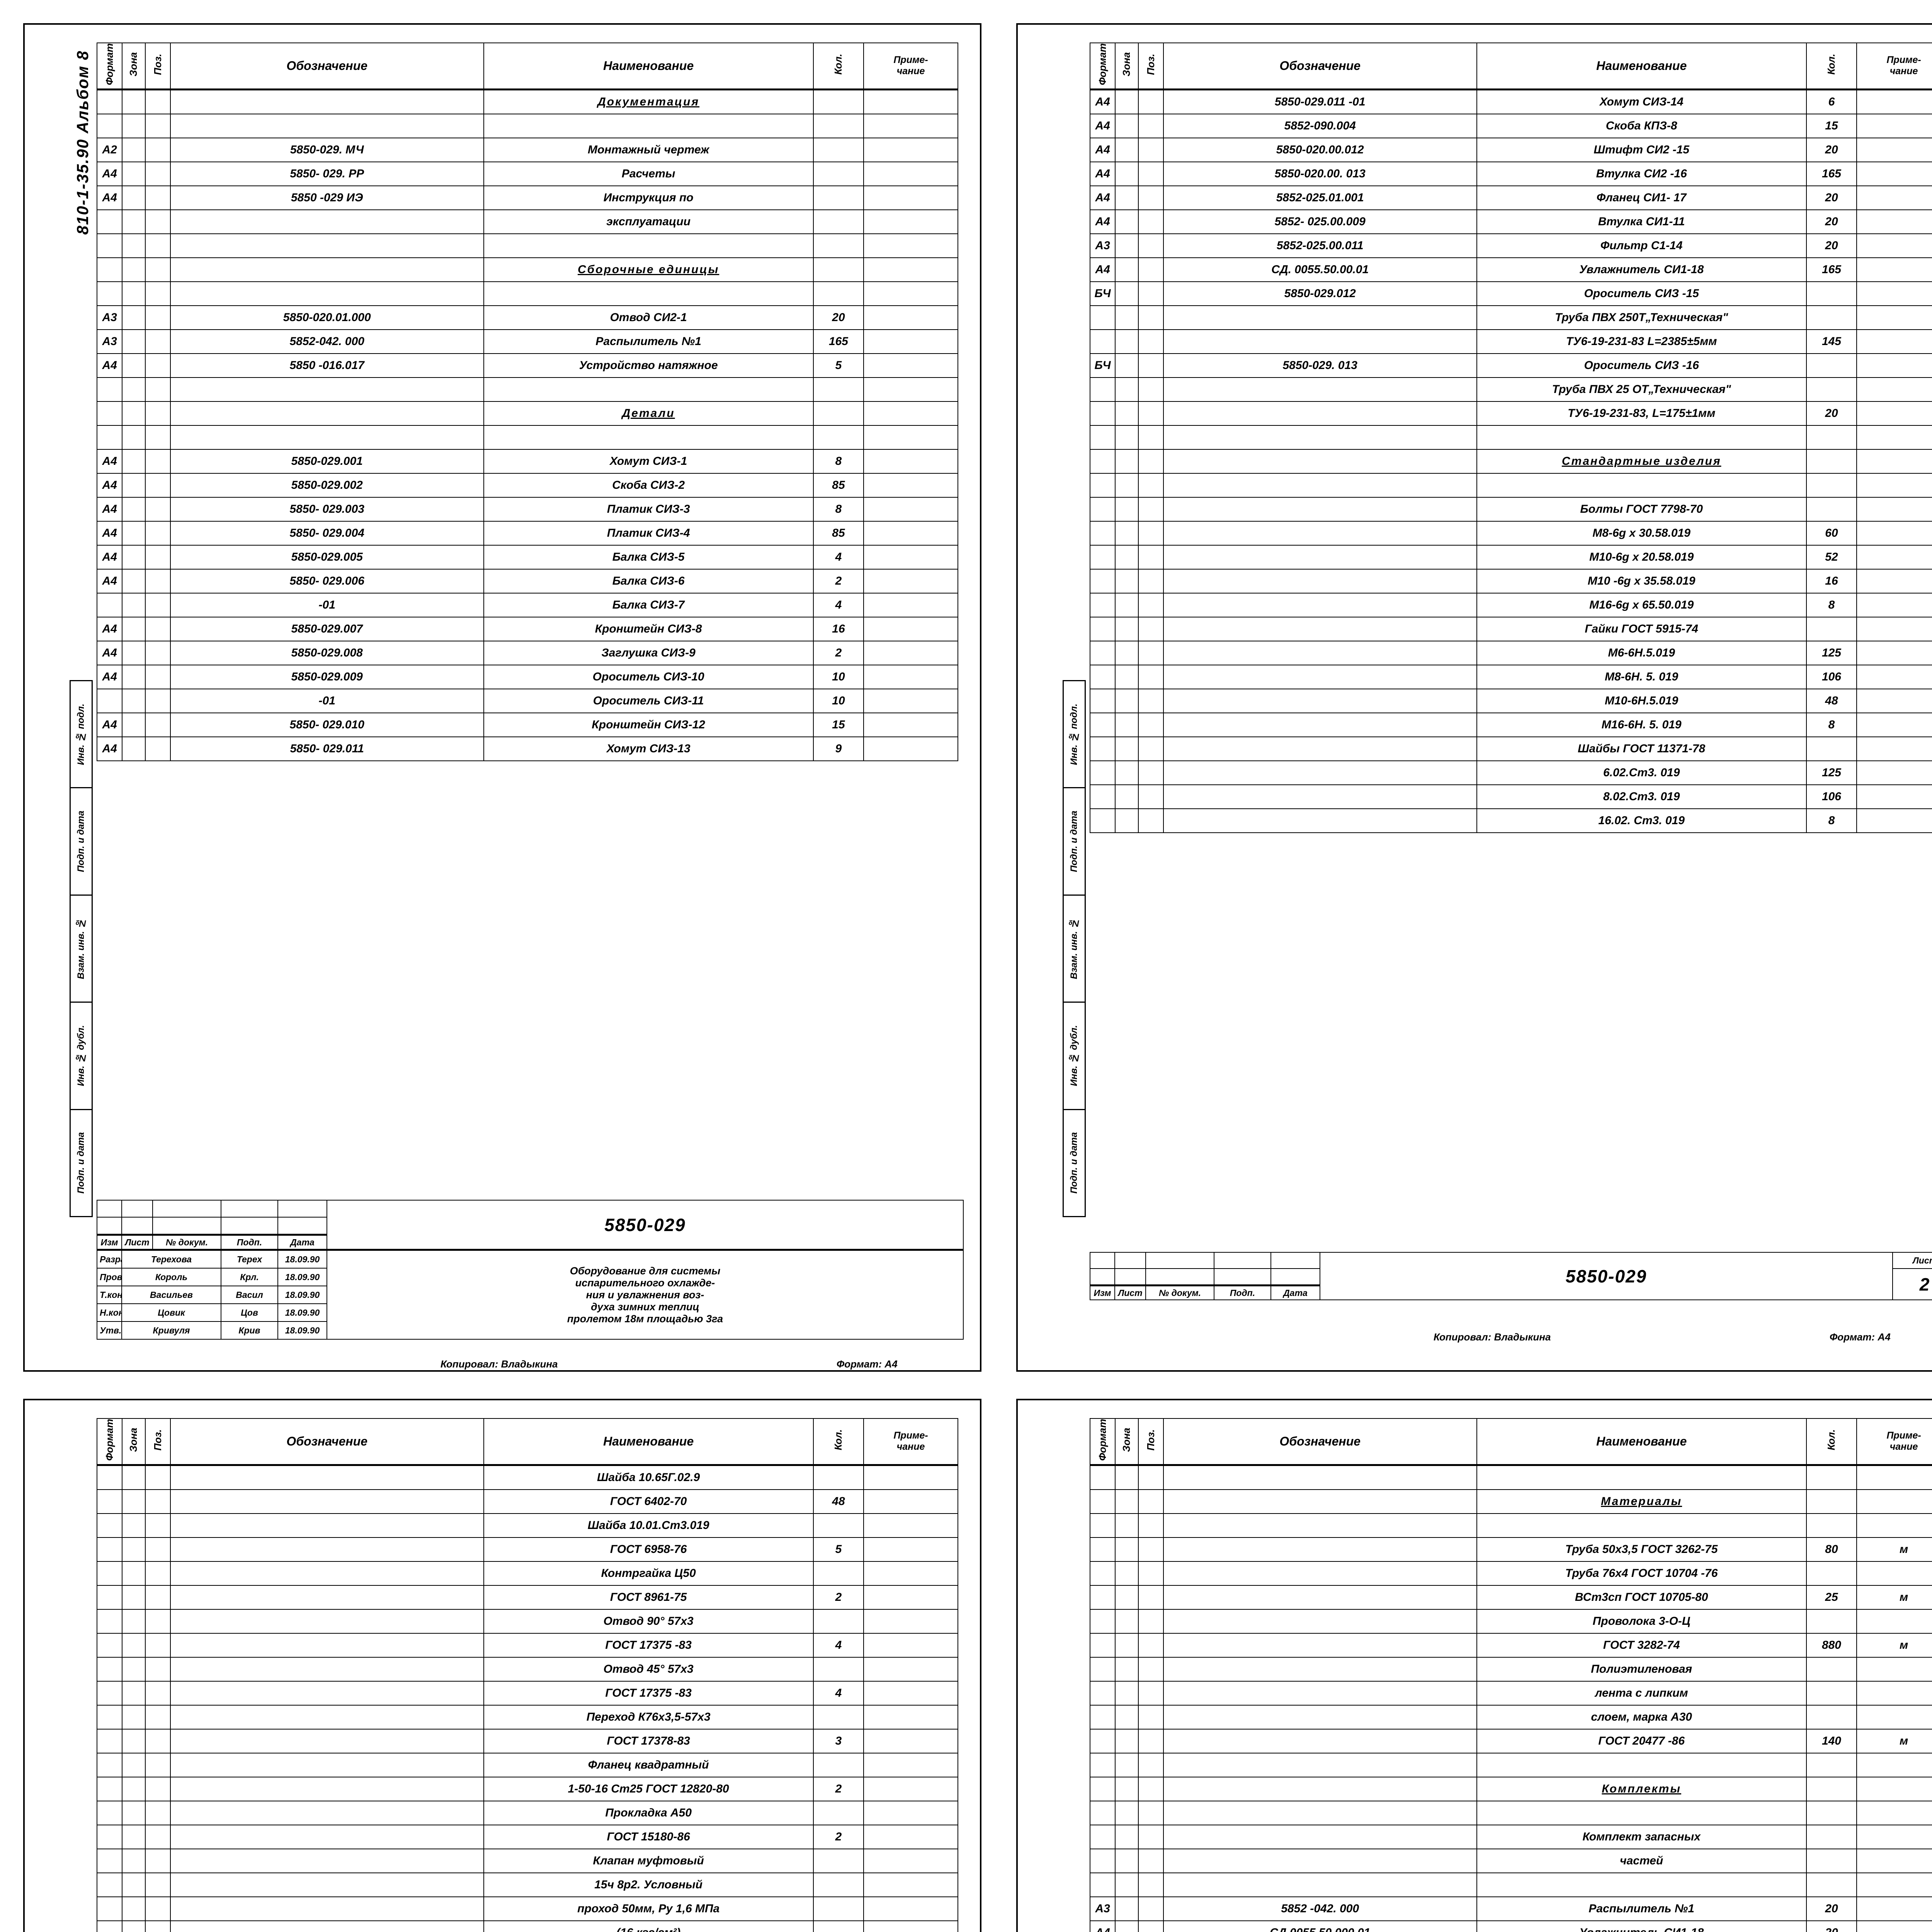  I want to click on cell-naim: ГОСТ 17378-83, so click(649, 1741).